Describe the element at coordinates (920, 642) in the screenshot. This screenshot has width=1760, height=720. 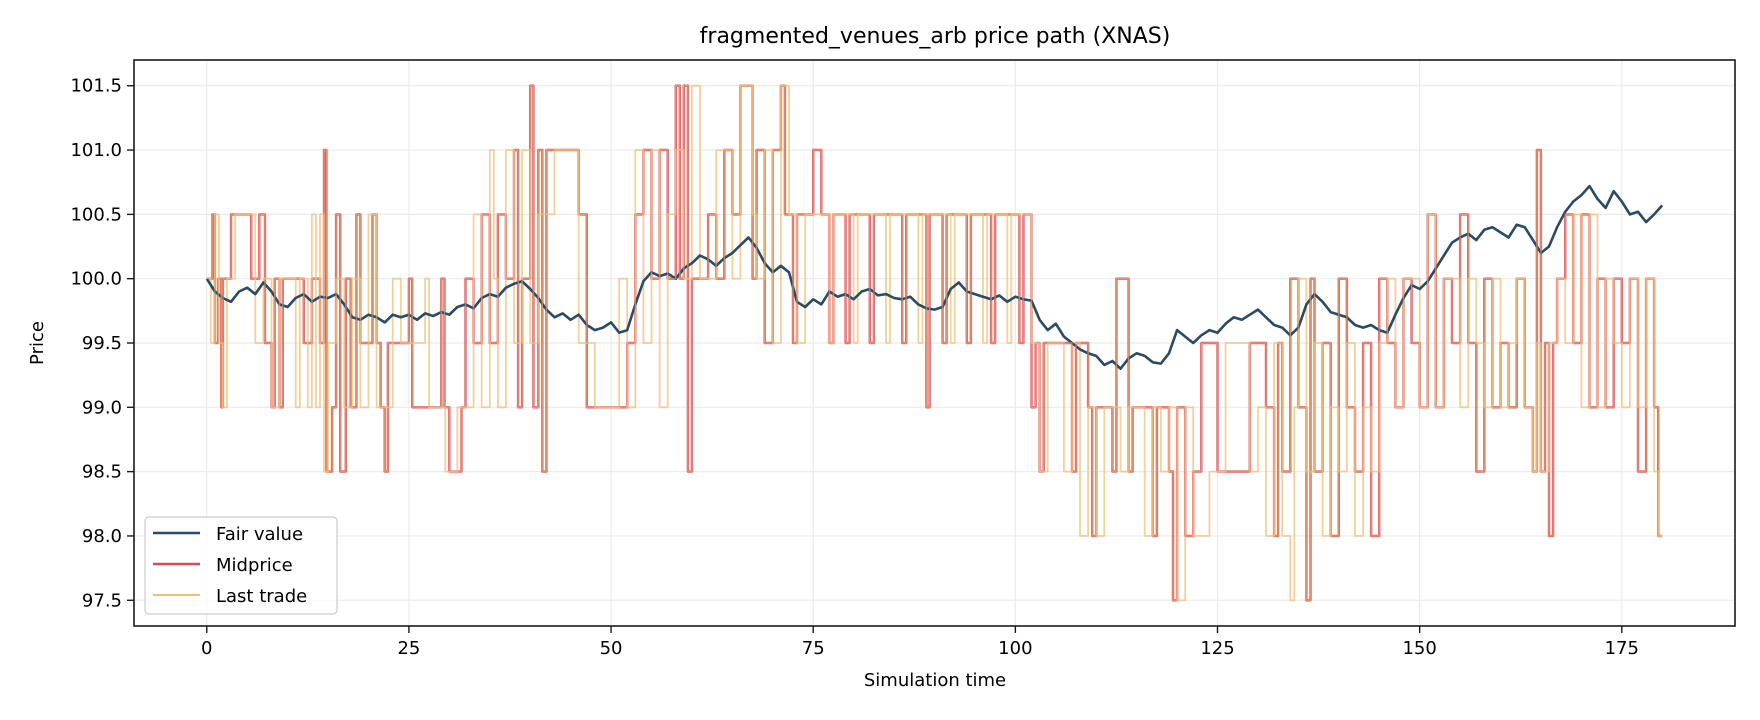
I see `x-axis: 0 25 50 75 100 125 150 175` at that location.